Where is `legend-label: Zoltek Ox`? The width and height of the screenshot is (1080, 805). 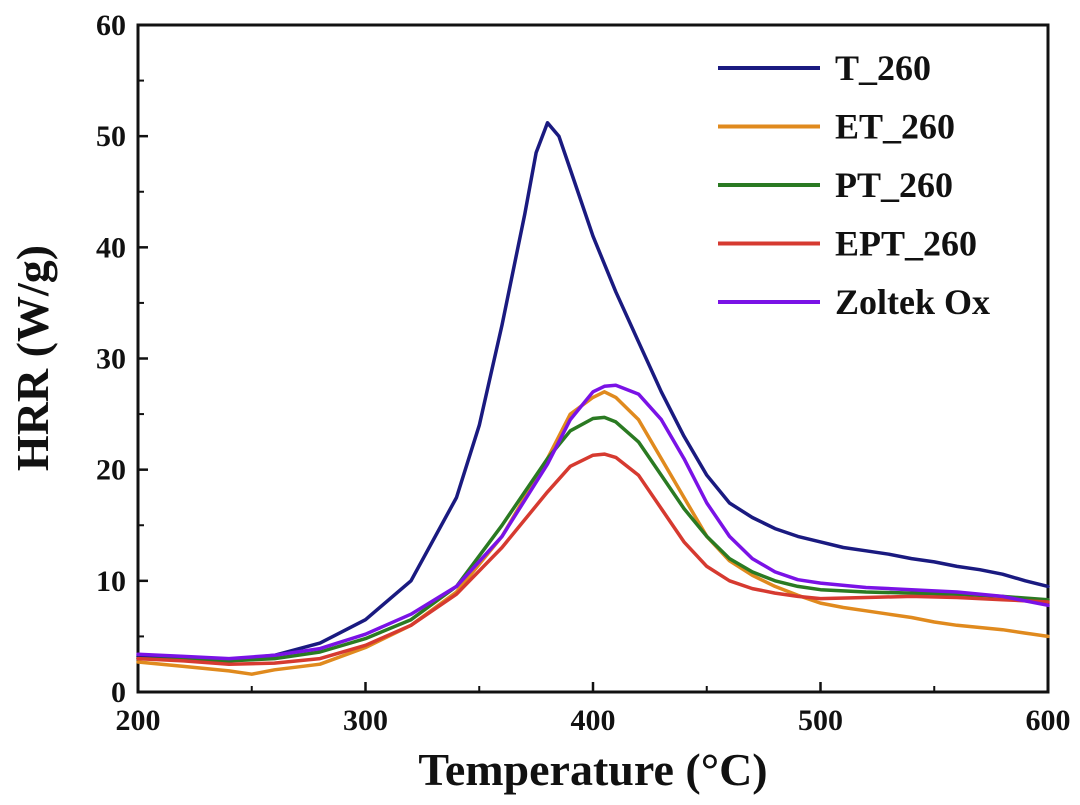 legend-label: Zoltek Ox is located at coordinates (912, 302).